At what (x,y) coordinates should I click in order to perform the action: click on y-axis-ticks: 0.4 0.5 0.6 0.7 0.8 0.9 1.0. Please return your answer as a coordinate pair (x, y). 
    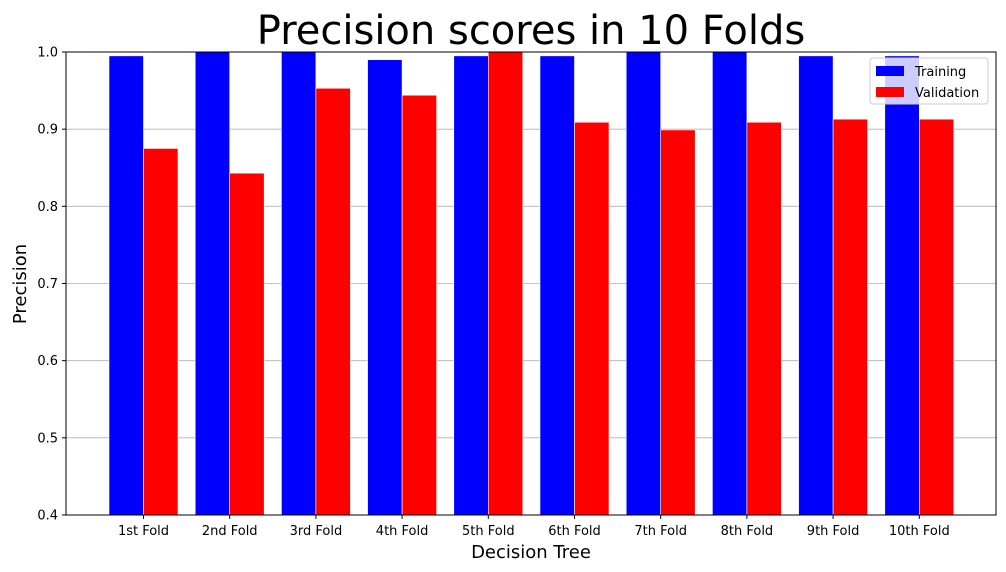
    Looking at the image, I should click on (51, 285).